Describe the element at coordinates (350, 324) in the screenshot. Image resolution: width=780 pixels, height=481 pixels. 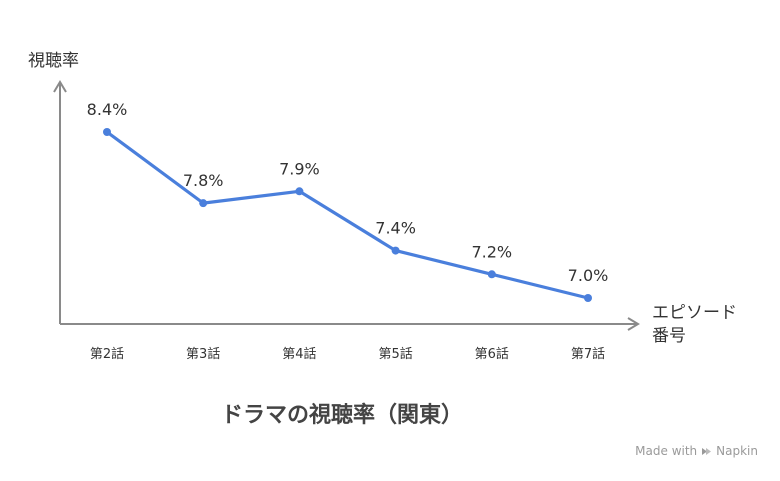
I see `x-axis` at that location.